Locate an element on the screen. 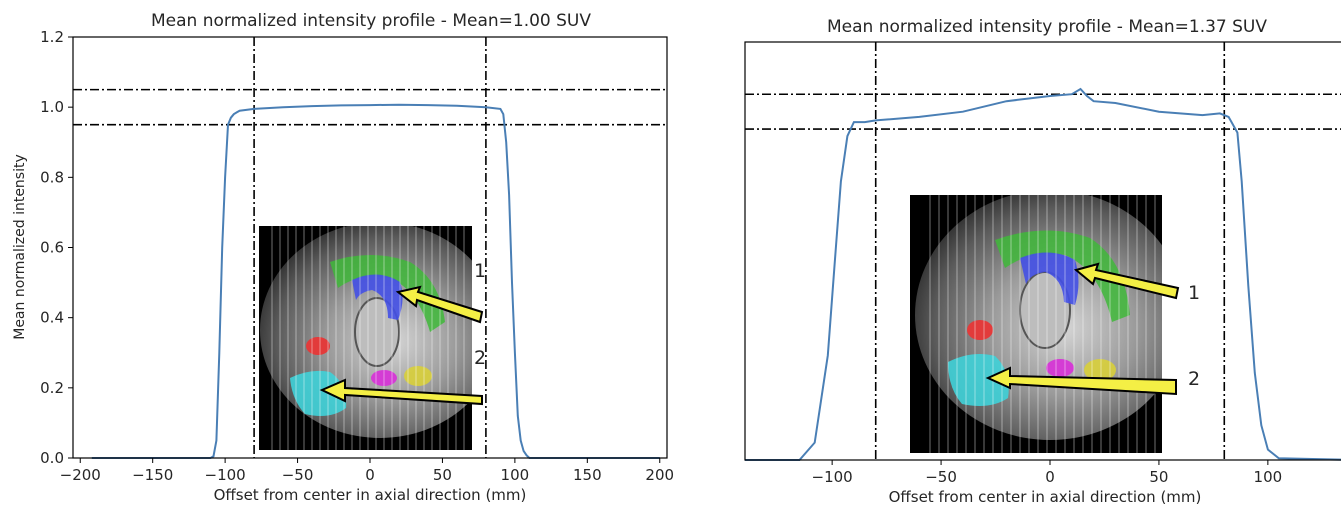  chart-left-ylabel: Mean normalized intensity is located at coordinates (20, 247).